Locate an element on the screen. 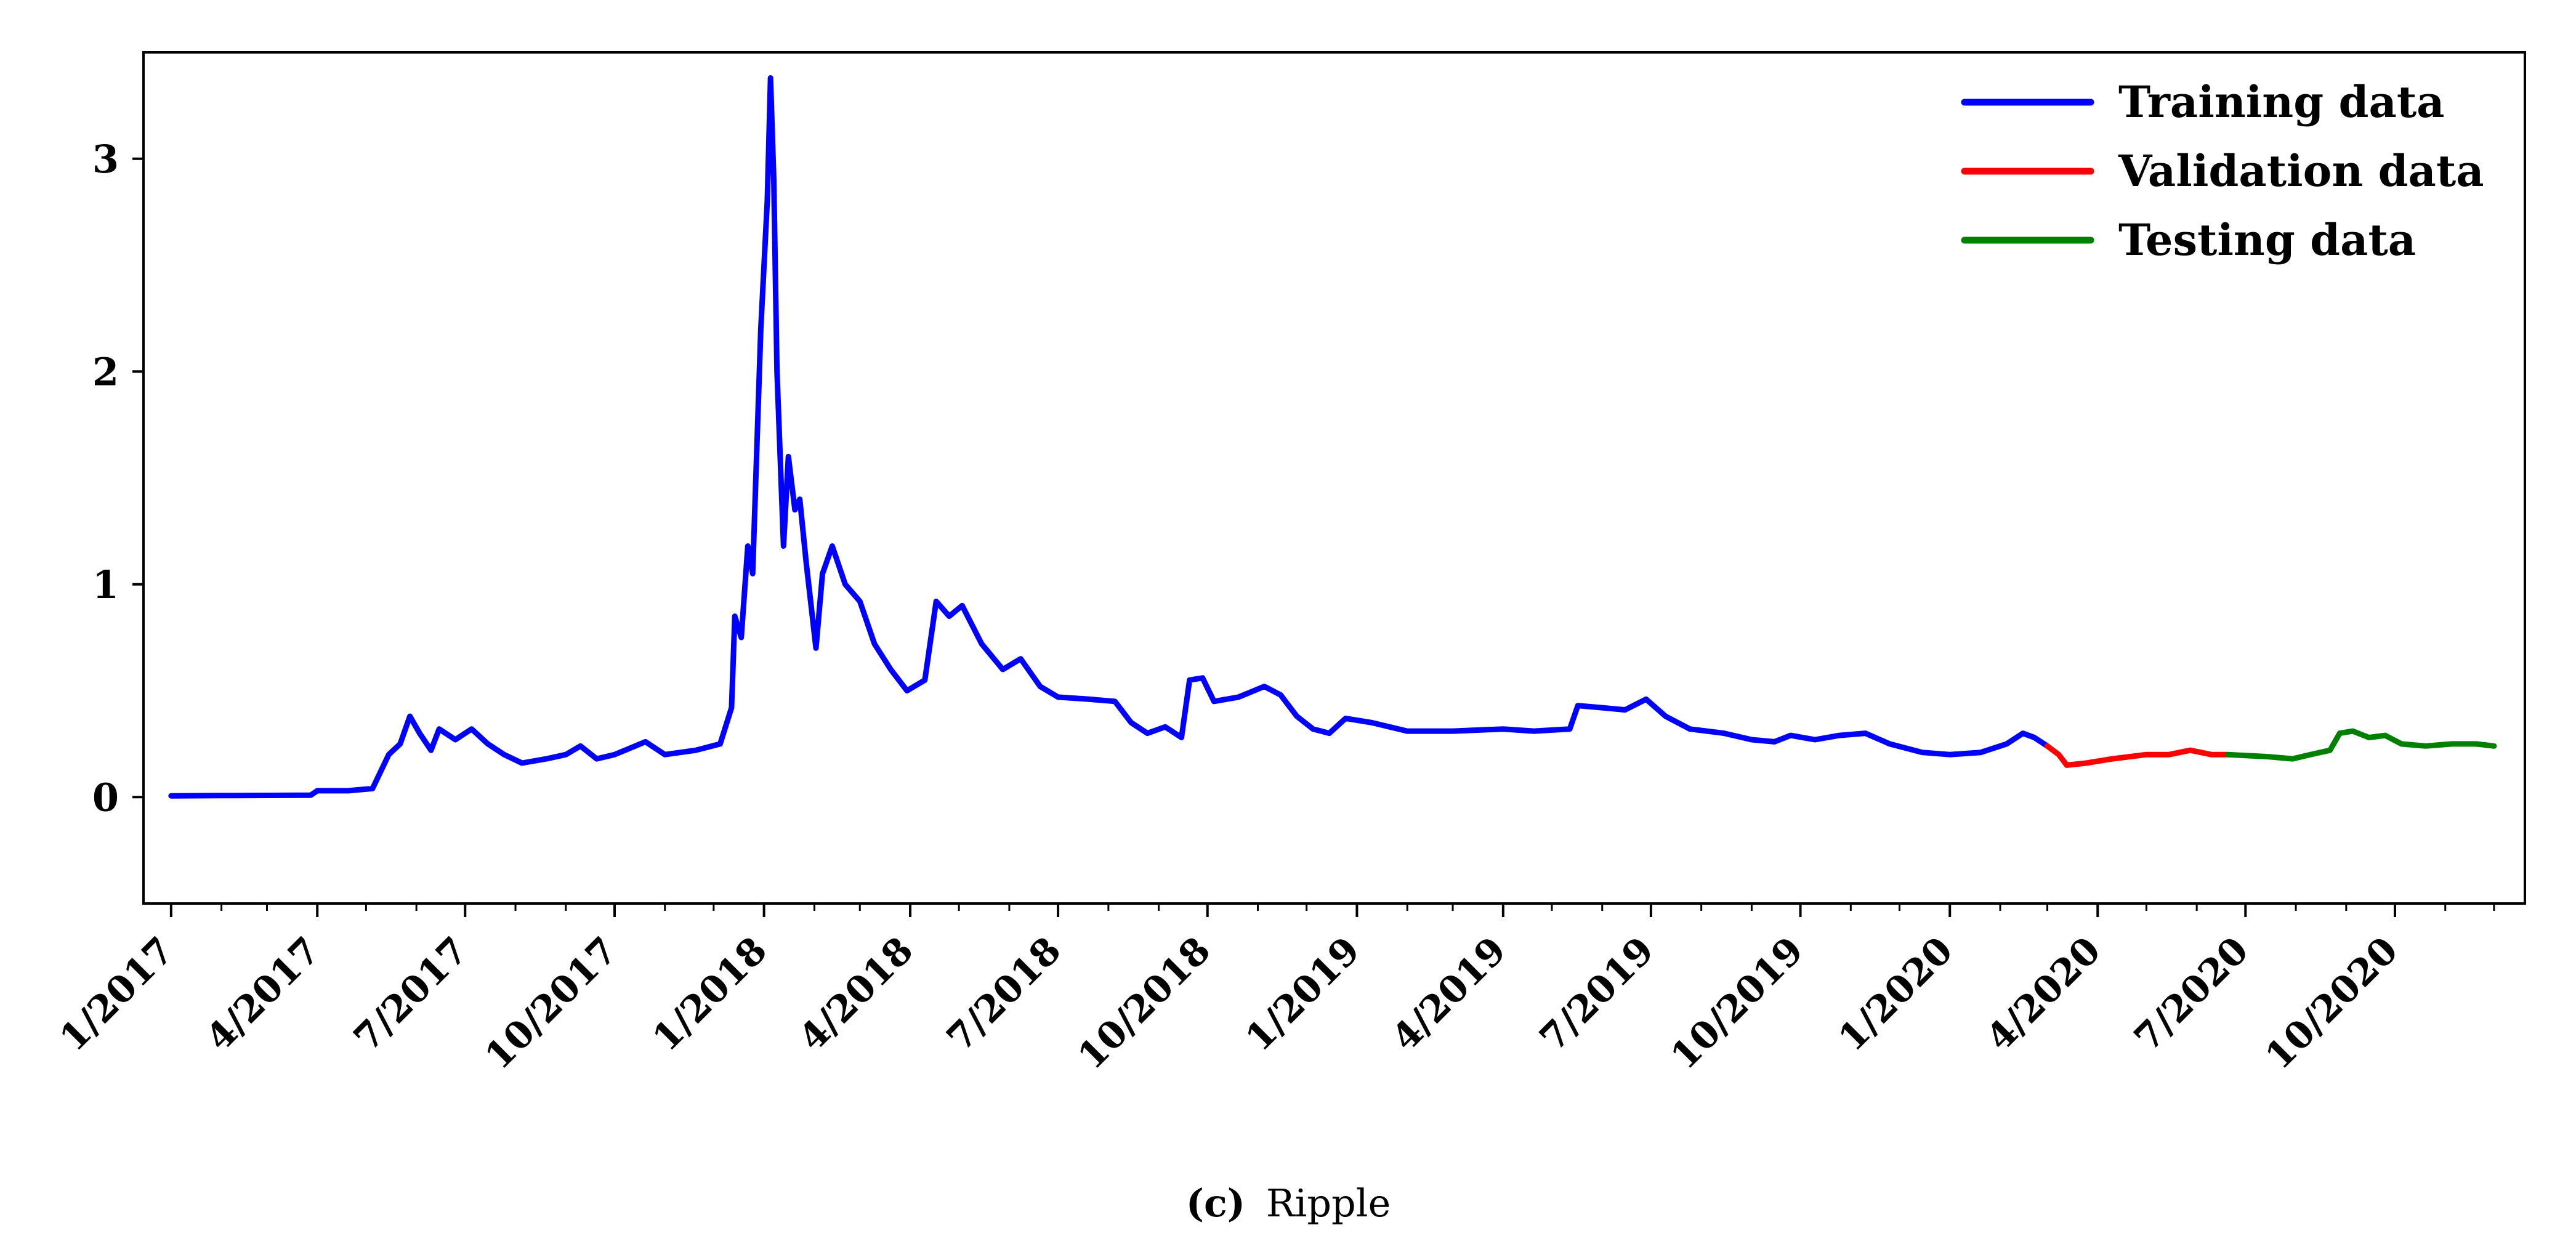  series-line-testing-data is located at coordinates (2360, 745).